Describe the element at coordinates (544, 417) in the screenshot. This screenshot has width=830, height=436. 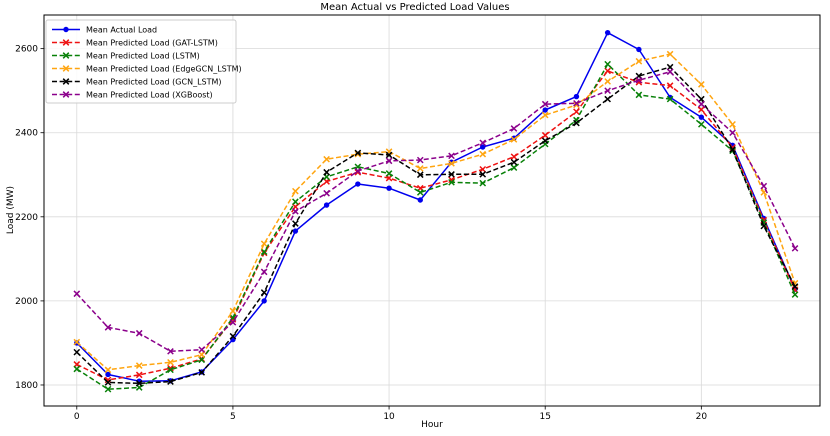
I see `x-tick-label: 15` at that location.